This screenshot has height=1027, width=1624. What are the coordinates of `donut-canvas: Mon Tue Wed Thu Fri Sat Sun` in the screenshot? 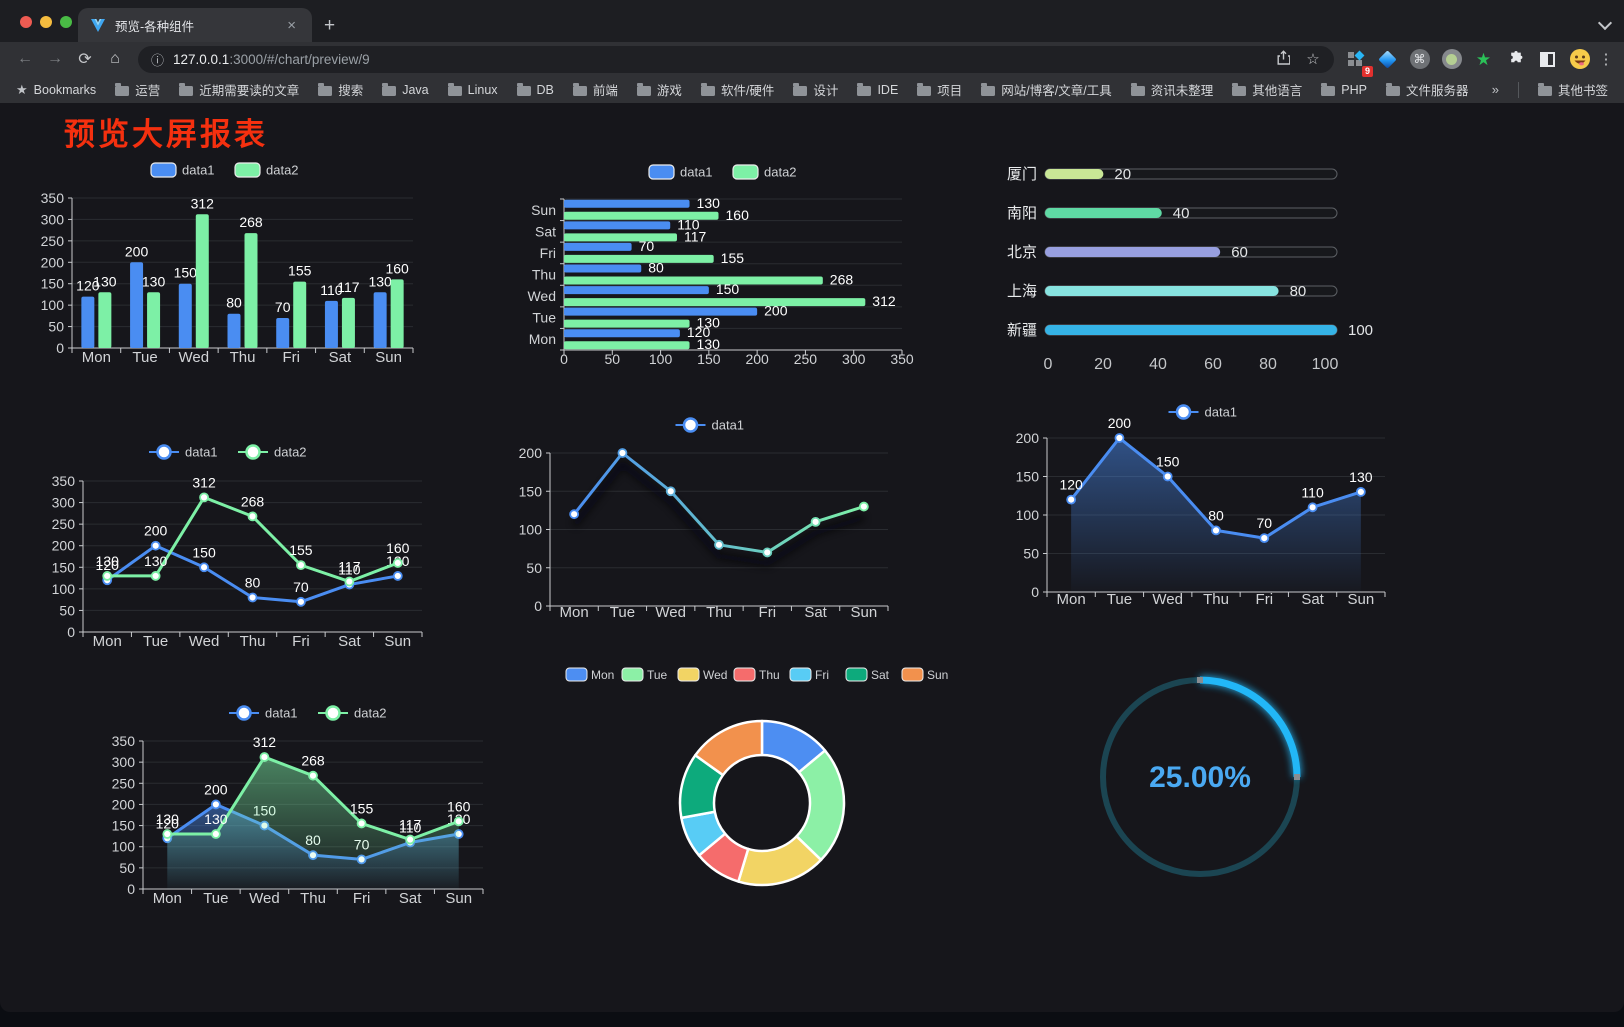 It's located at (756, 777).